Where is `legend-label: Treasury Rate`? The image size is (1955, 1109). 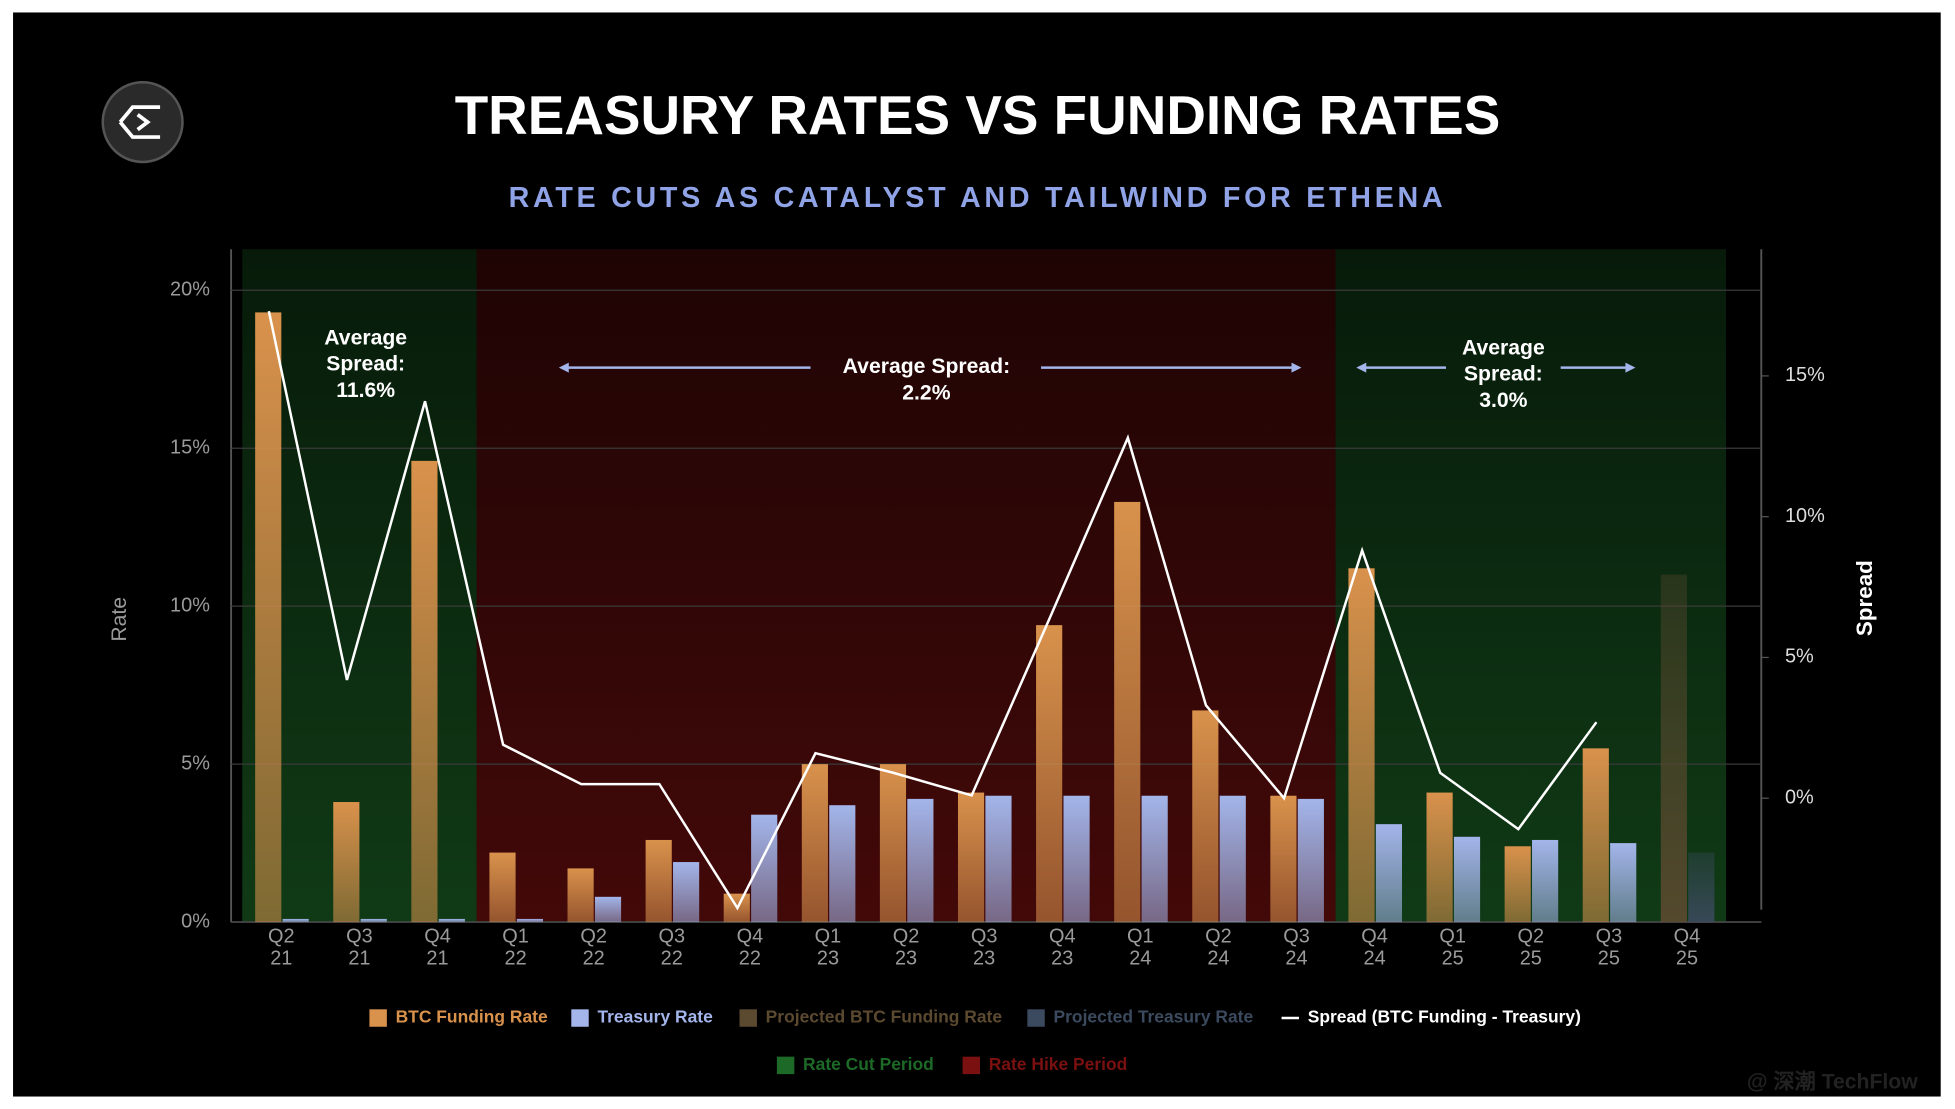
legend-label: Treasury Rate is located at coordinates (655, 1017).